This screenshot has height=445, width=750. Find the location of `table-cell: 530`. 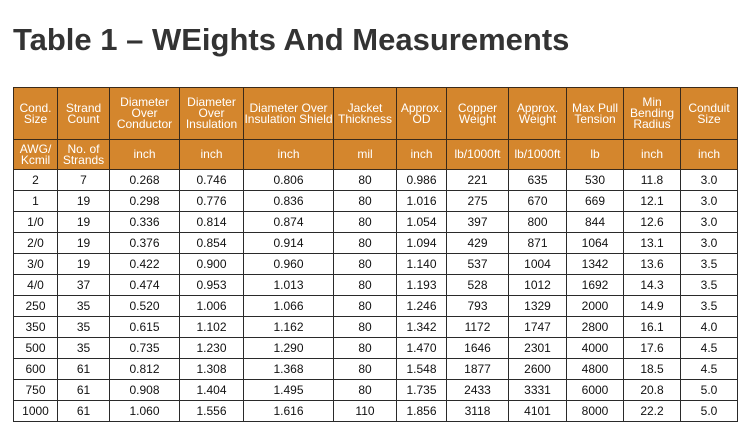

table-cell: 530 is located at coordinates (595, 180).